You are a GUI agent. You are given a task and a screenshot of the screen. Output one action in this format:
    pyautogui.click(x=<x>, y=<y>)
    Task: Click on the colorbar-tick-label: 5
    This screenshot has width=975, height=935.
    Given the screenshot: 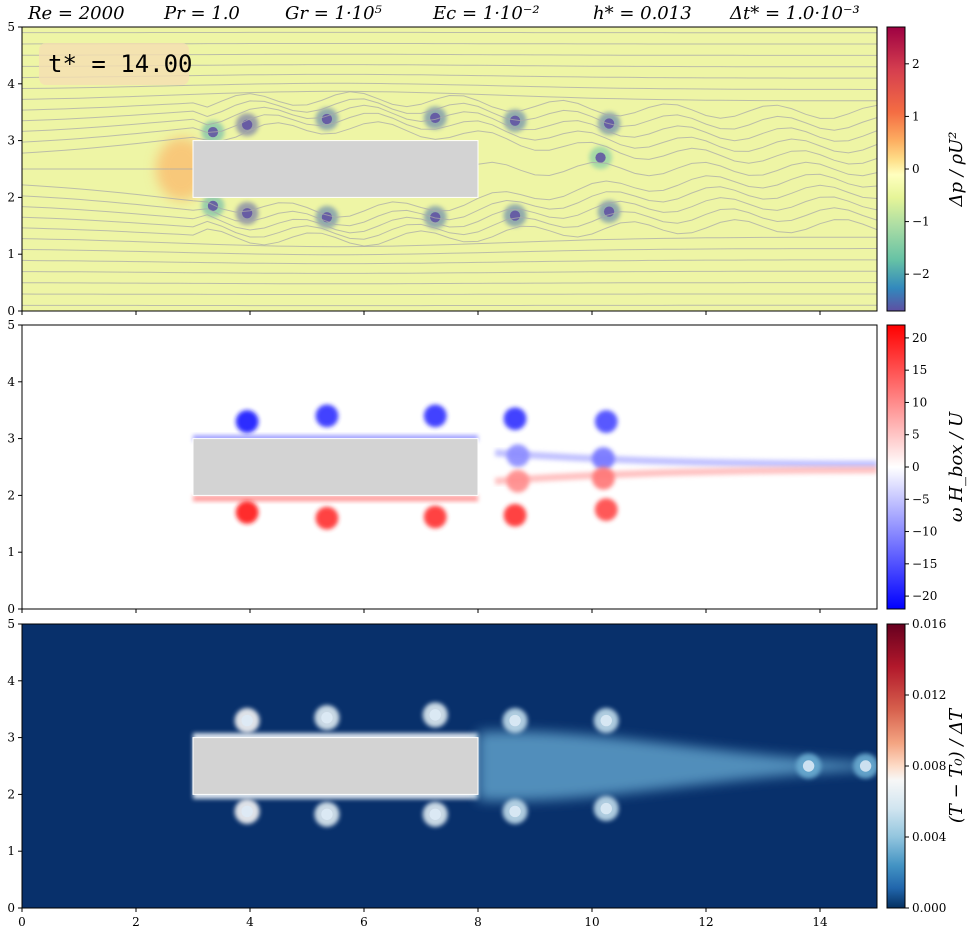 What is the action you would take?
    pyautogui.click(x=916, y=435)
    